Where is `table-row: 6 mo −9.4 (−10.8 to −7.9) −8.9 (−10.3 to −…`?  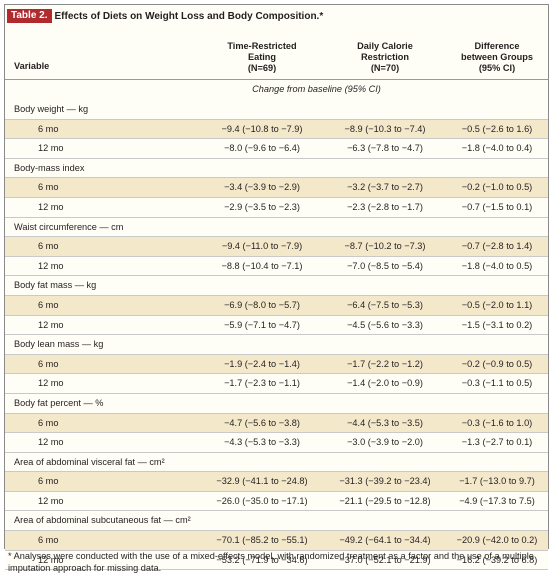
table-row: 6 mo −9.4 (−10.8 to −7.9) −8.9 (−10.3 to −… is located at coordinates (276, 129).